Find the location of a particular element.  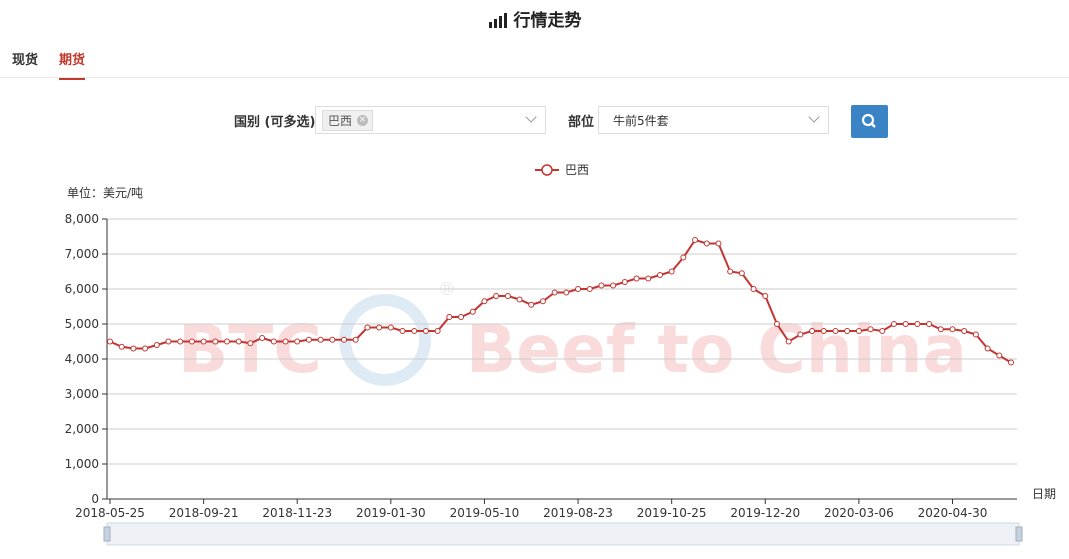

country-select: 巴西 × is located at coordinates (430, 120).